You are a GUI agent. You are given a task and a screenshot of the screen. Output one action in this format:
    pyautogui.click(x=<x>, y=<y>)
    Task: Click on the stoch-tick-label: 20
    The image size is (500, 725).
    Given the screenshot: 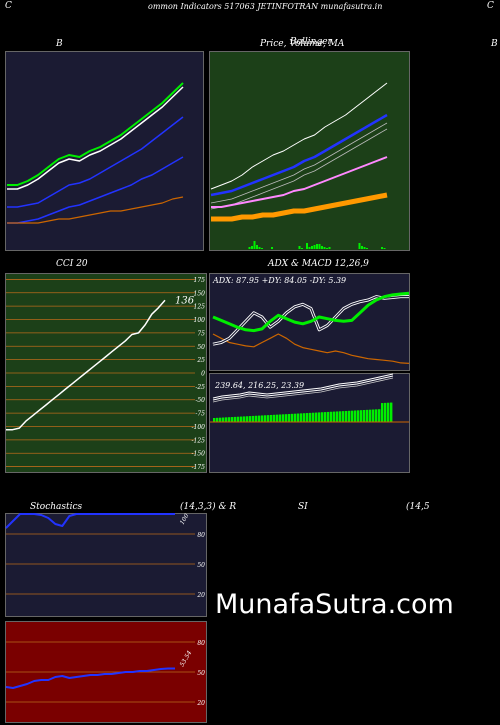 What is the action you would take?
    pyautogui.click(x=200, y=595)
    